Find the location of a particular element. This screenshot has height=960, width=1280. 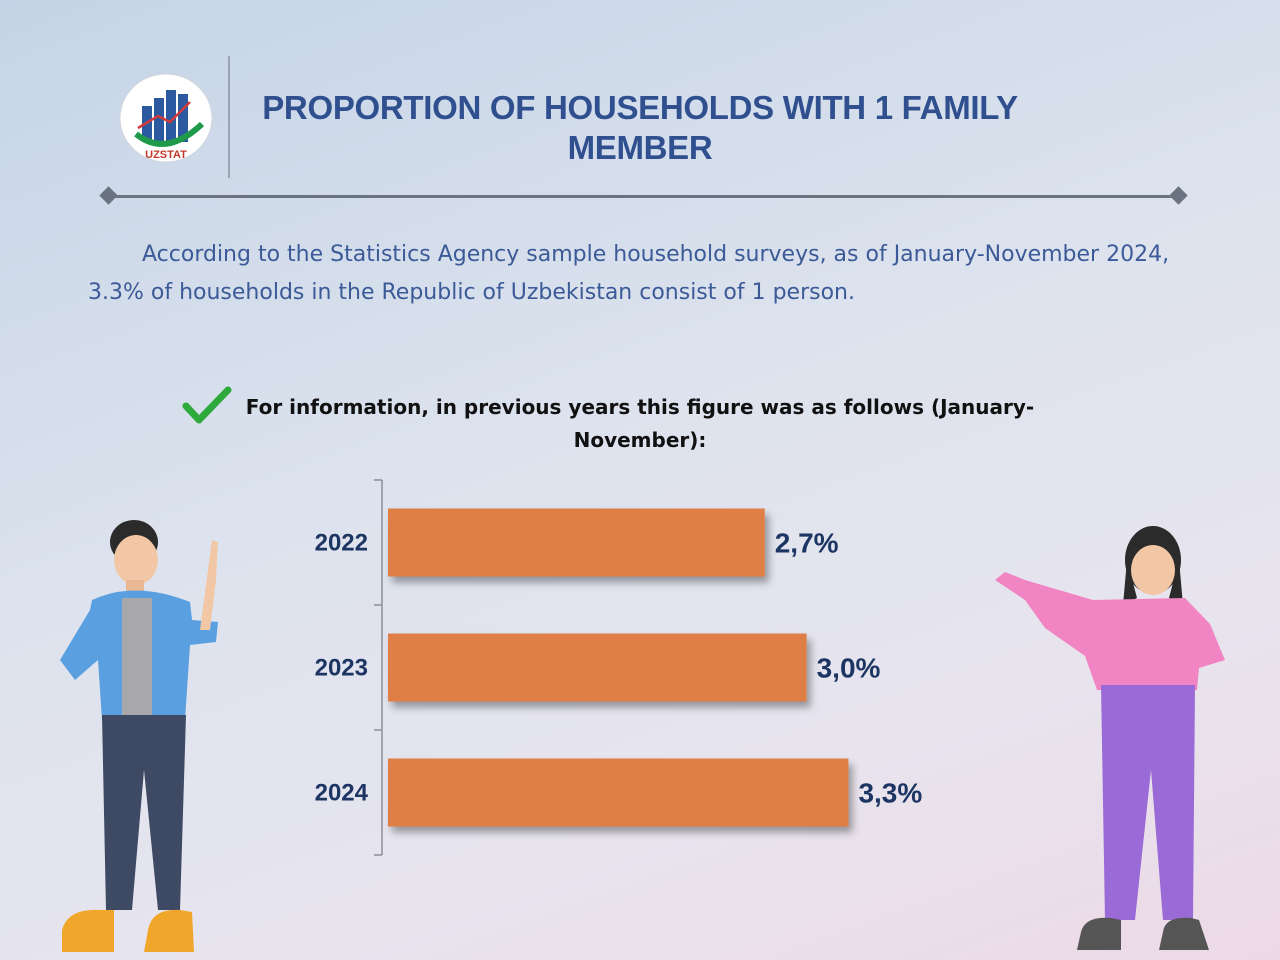

title-separator is located at coordinates (229, 117).